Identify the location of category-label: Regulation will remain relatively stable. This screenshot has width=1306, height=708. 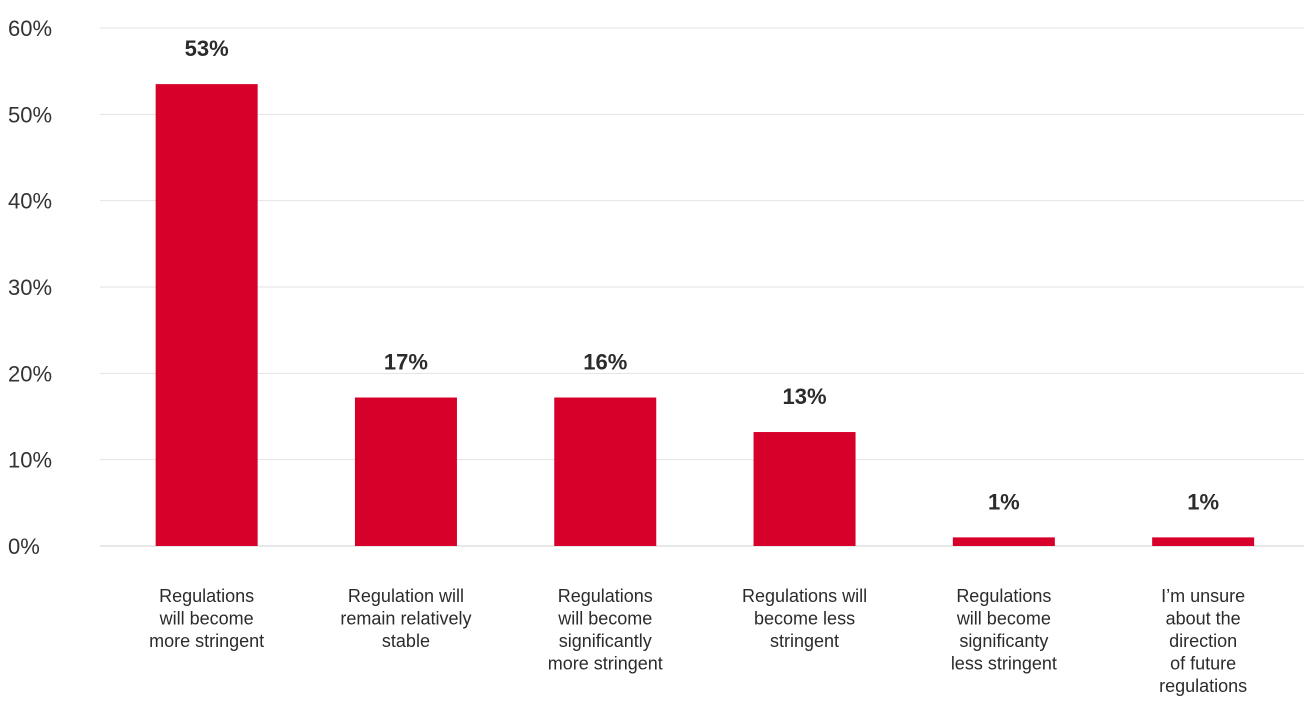
(405, 618).